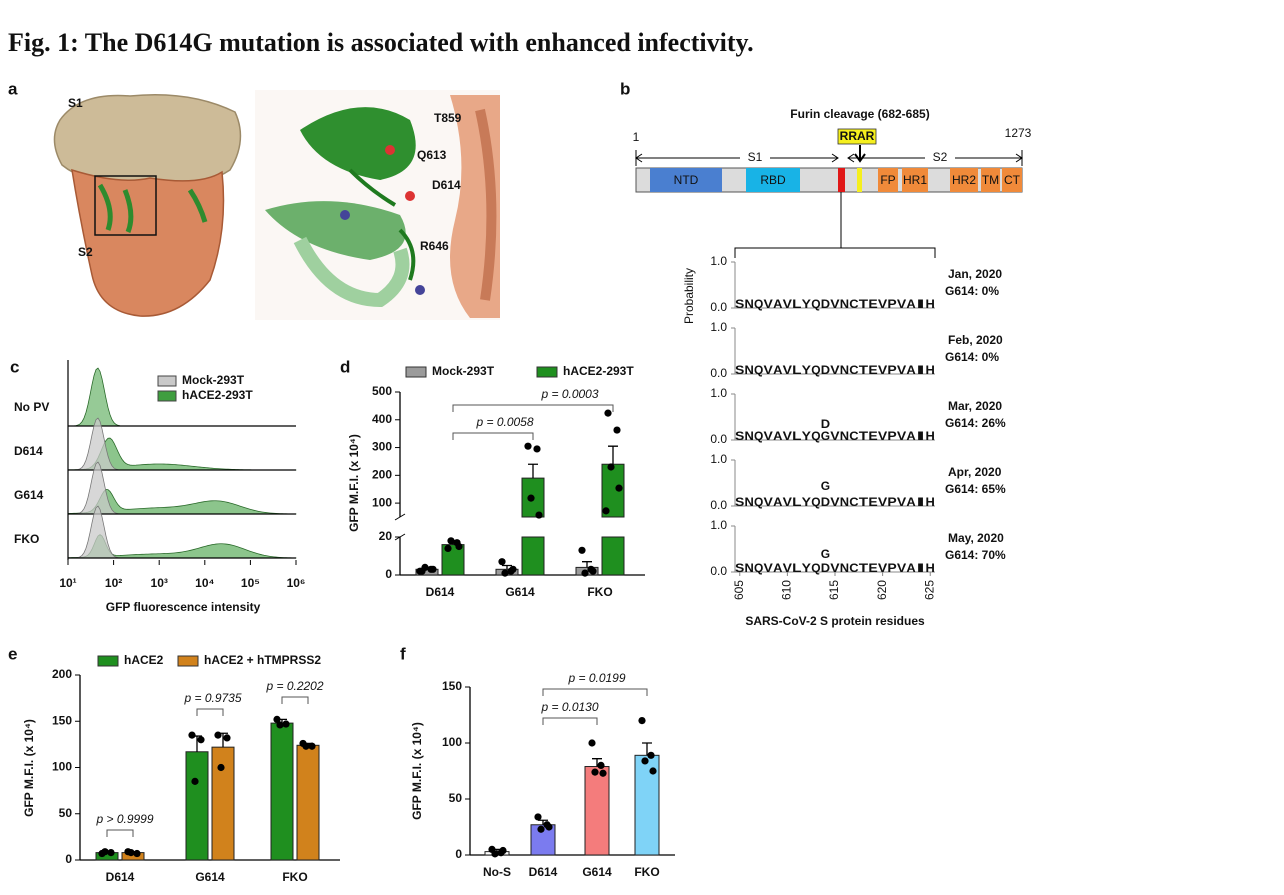 Image resolution: width=1284 pixels, height=895 pixels. I want to click on panel-label: b, so click(625, 88).